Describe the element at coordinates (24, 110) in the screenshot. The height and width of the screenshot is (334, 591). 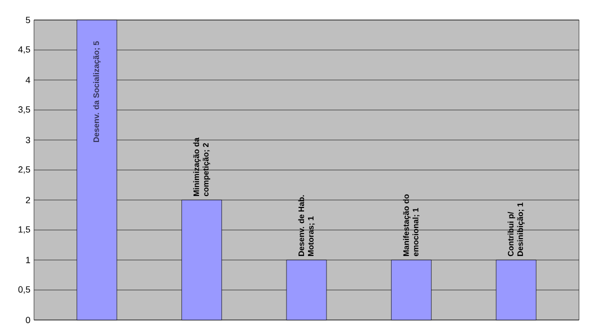
I see `y-tick-label: 3,5` at that location.